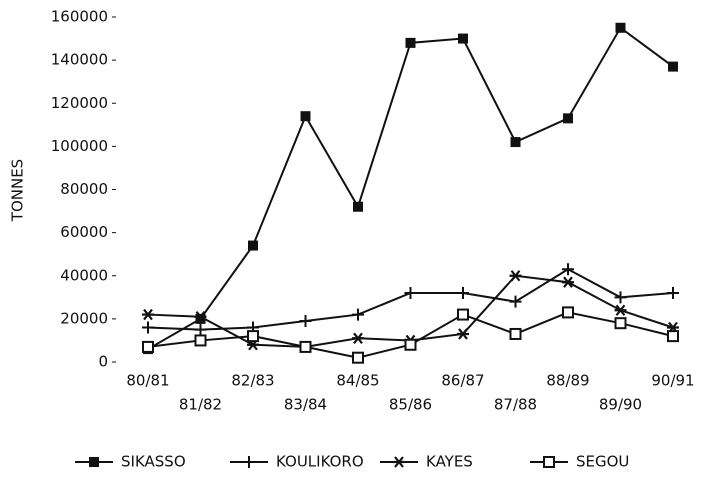  Describe the element at coordinates (357, 381) in the screenshot. I see `x-tick-label: 84/85` at that location.